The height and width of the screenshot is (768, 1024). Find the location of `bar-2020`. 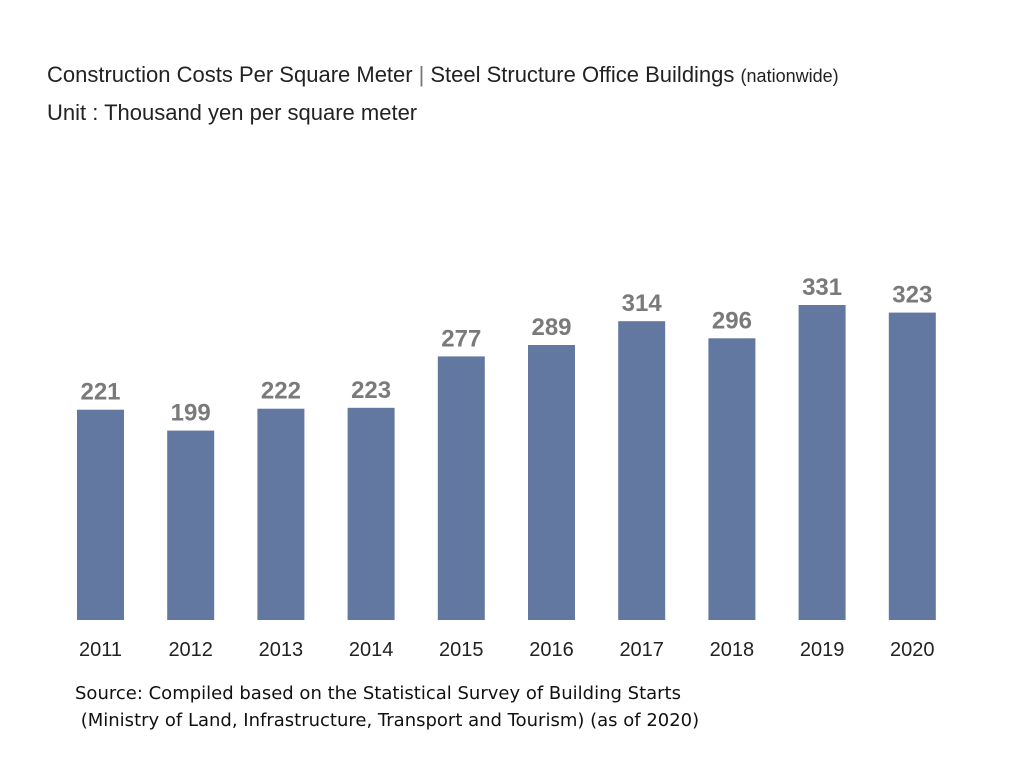

bar-2020 is located at coordinates (912, 466).